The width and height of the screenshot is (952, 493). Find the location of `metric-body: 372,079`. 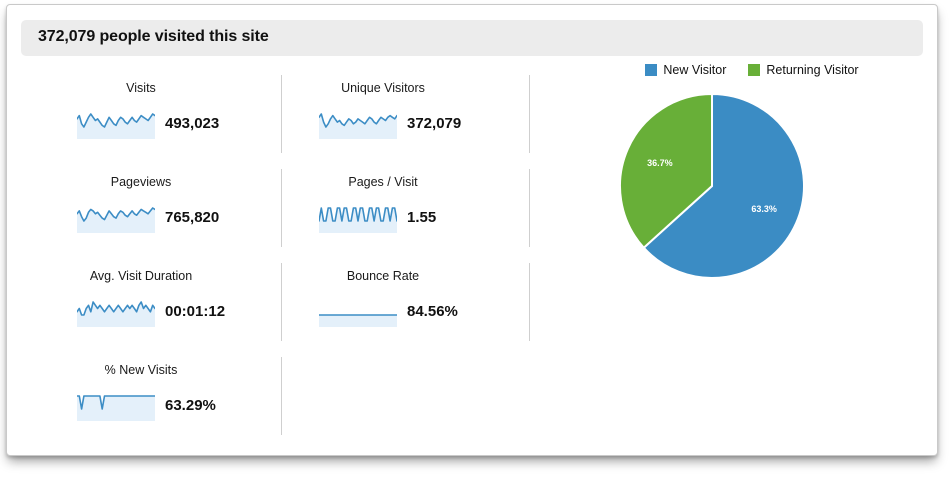

metric-body: 372,079 is located at coordinates (383, 127).